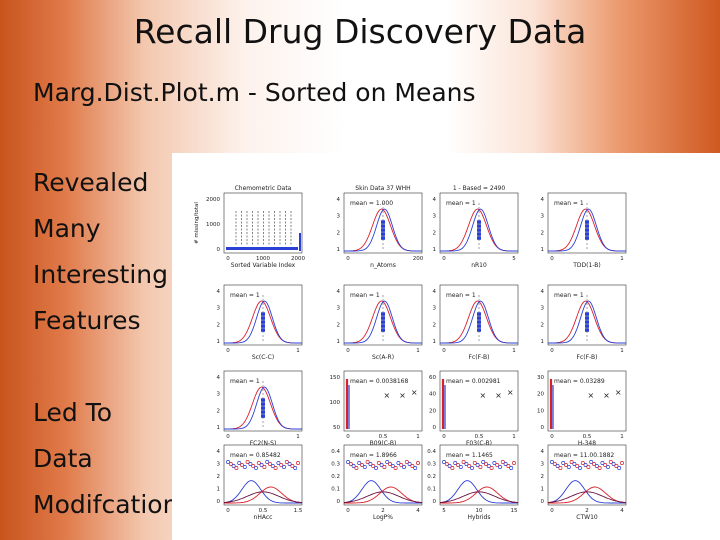 This screenshot has width=720, height=540. Describe the element at coordinates (431, 465) in the screenshot. I see `panel-ytick-label: 0.3` at that location.